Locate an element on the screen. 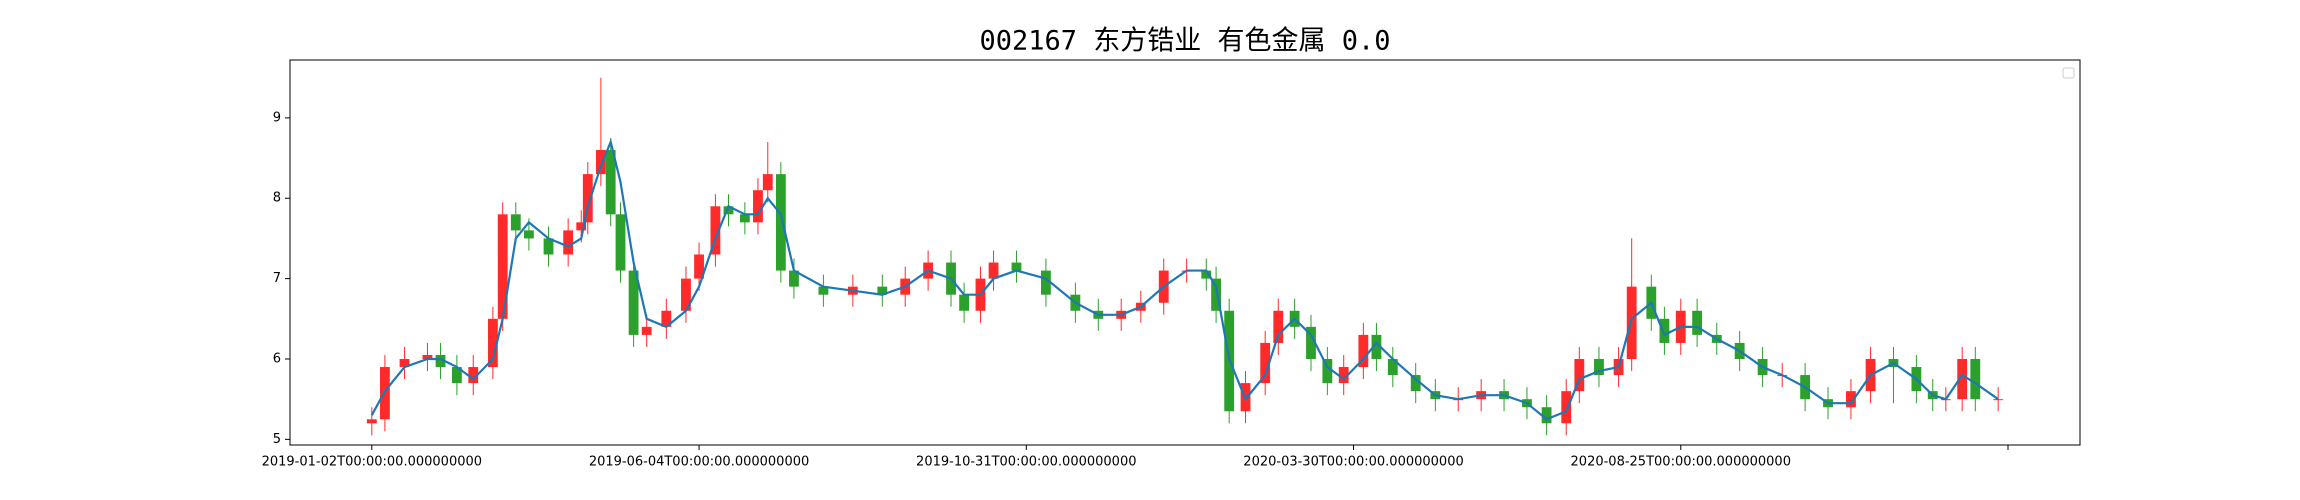 The image size is (2300, 500). x-tick-label: 2019-10-31T00:00:00.000000000 is located at coordinates (1026, 462).